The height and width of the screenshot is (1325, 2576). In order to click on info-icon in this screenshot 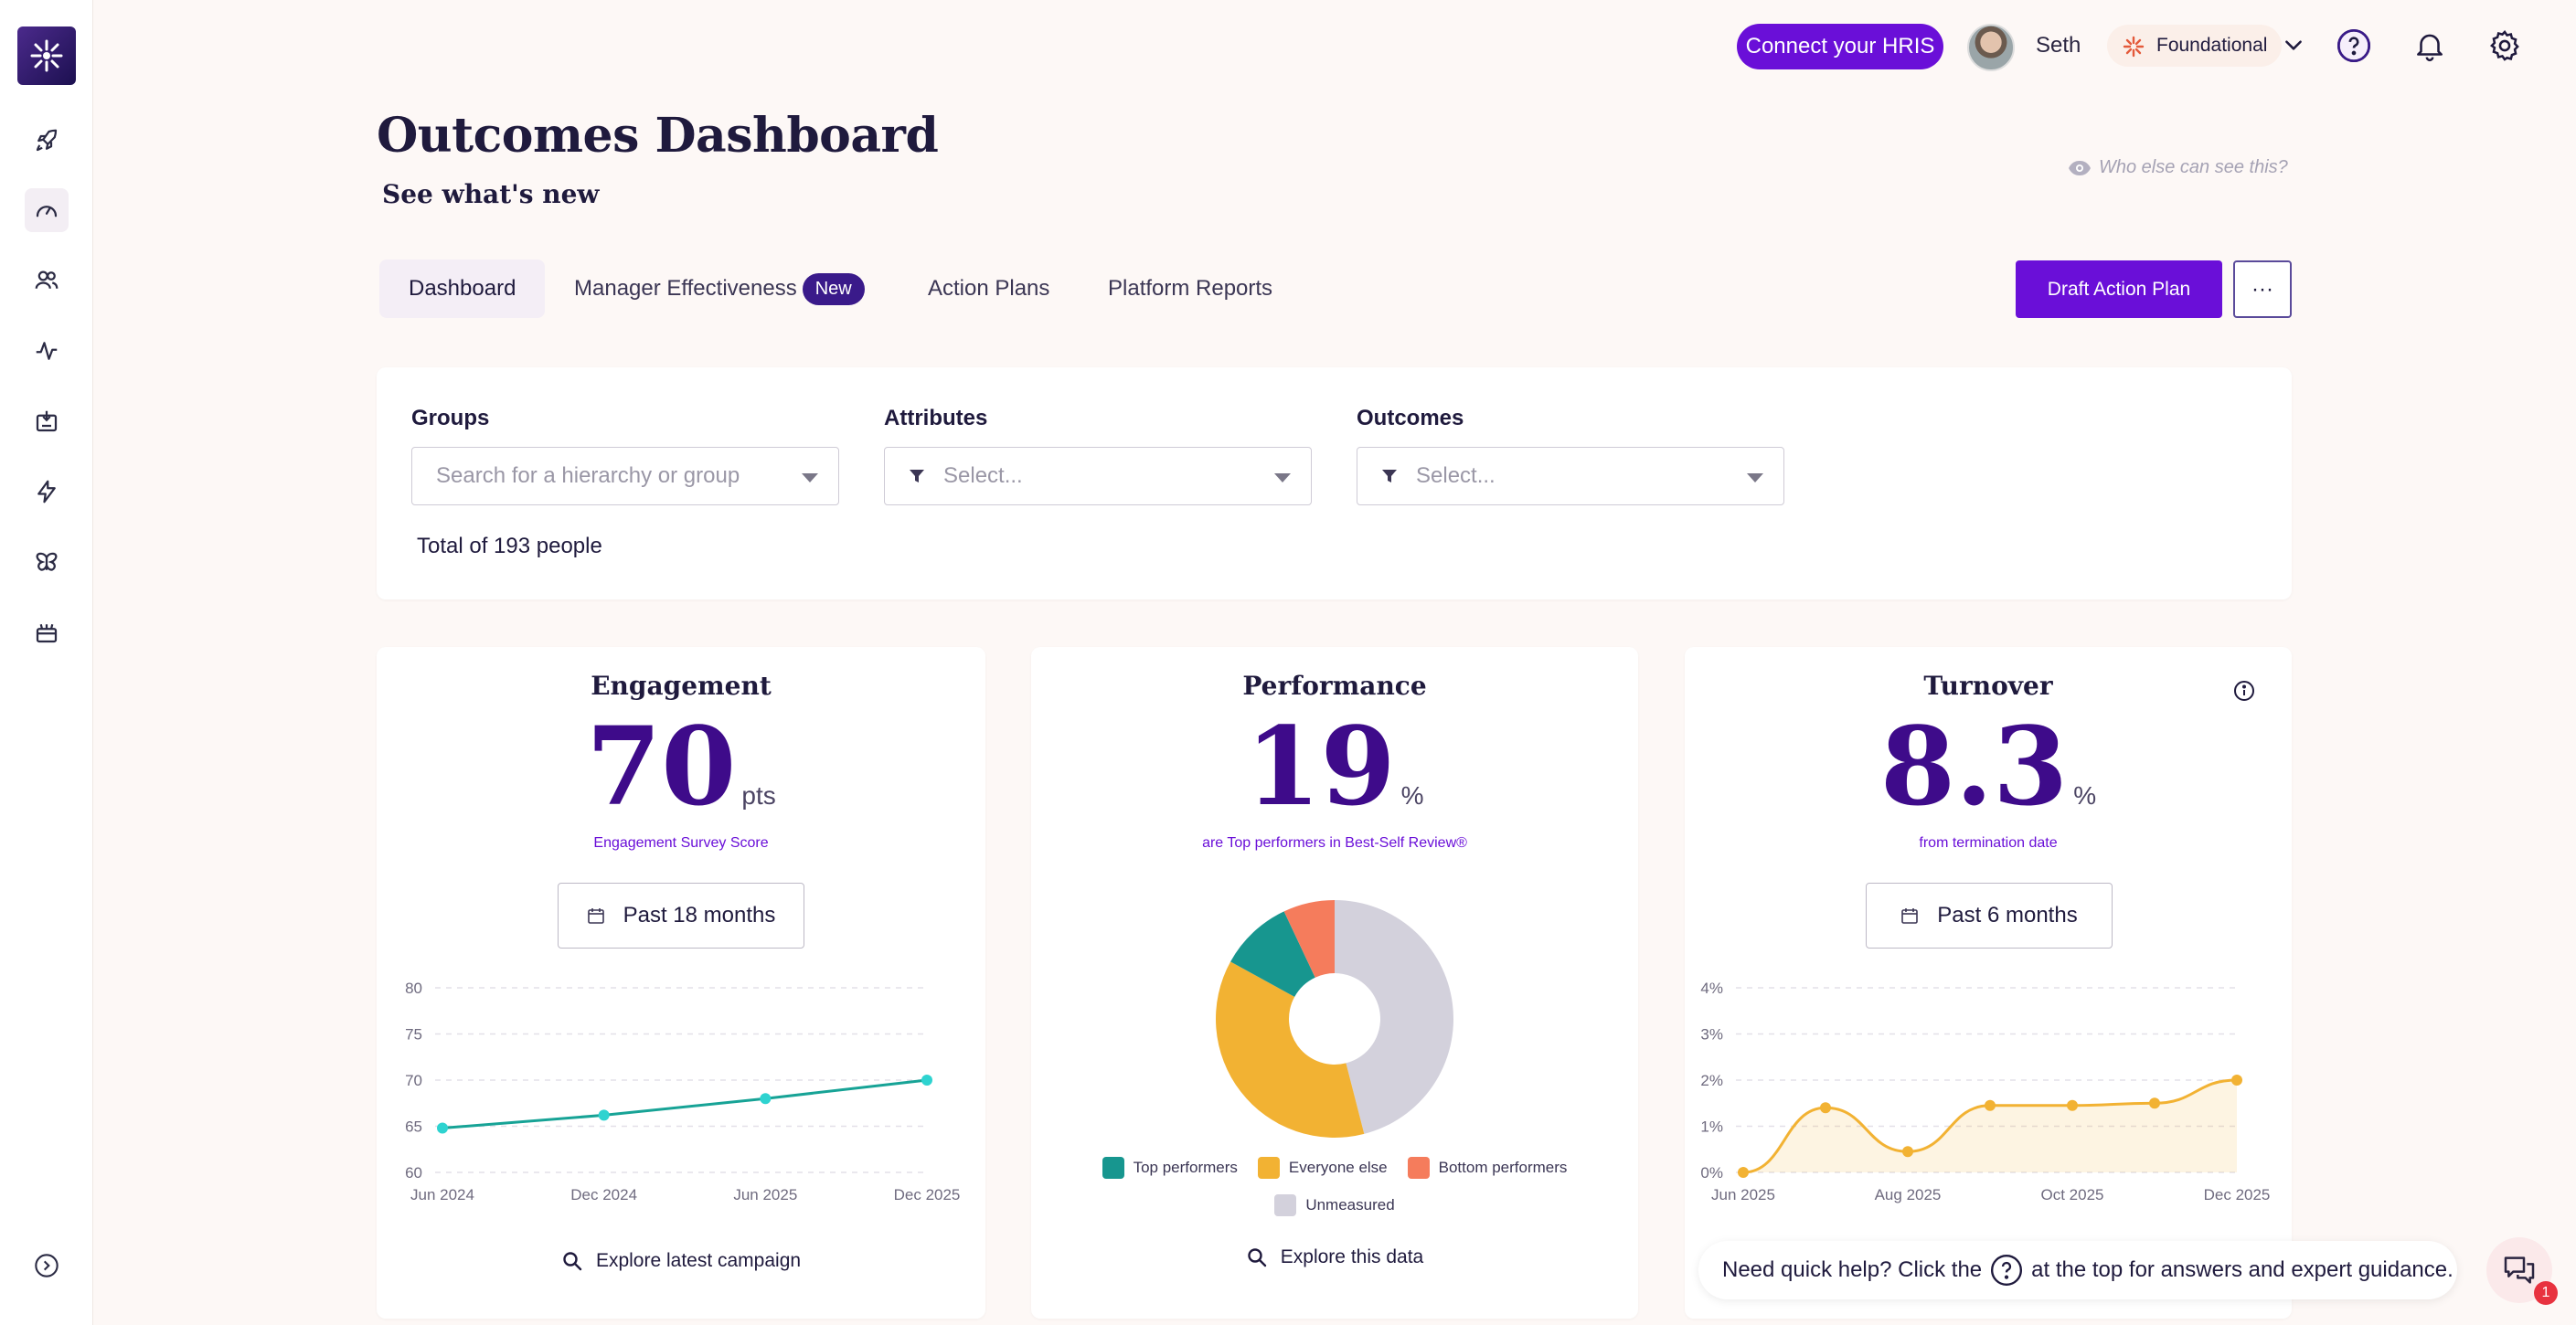, I will do `click(2244, 691)`.